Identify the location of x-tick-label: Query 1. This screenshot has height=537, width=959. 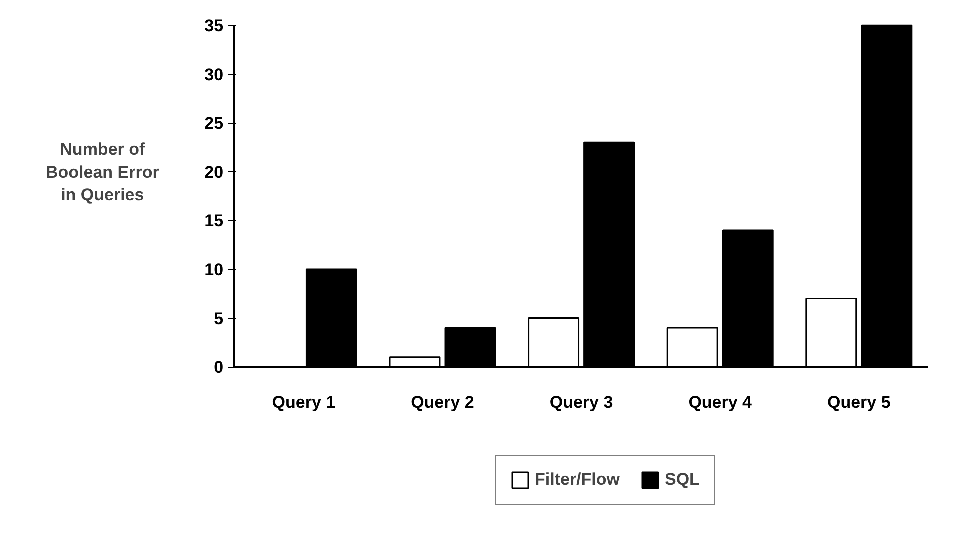
(304, 402).